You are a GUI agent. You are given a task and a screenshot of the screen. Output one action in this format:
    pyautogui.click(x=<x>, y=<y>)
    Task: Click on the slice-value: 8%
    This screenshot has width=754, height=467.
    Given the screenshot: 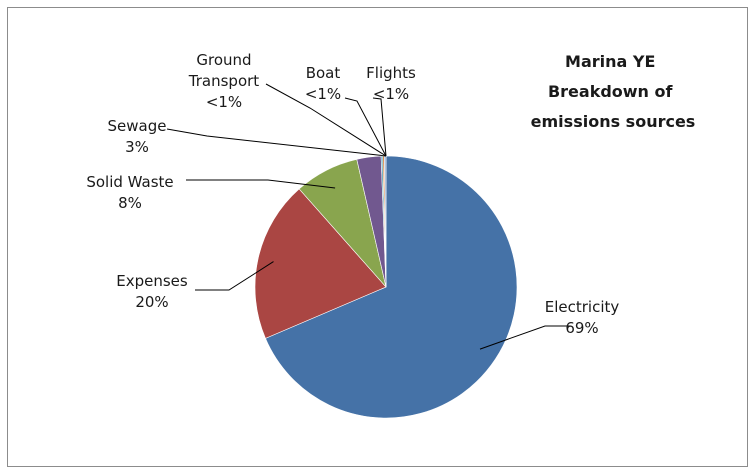 What is the action you would take?
    pyautogui.click(x=130, y=203)
    